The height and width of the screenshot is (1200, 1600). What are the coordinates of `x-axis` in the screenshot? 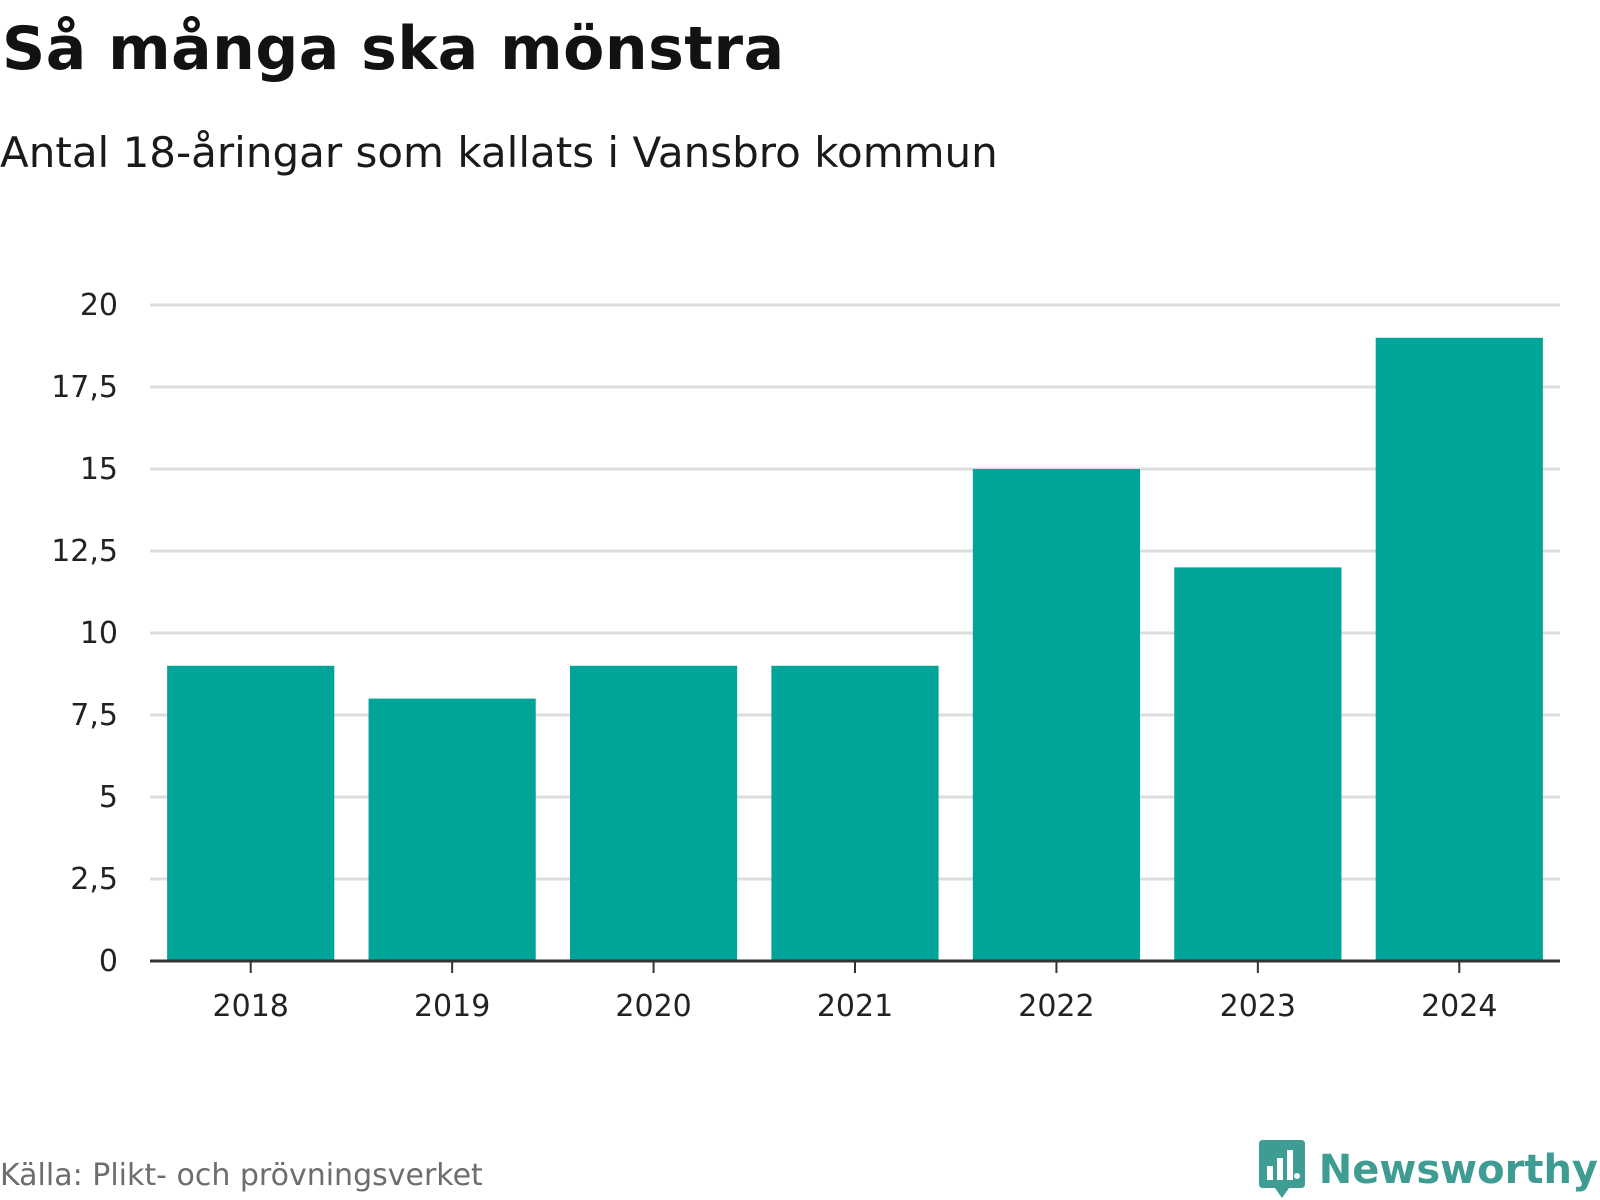 It's located at (855, 966).